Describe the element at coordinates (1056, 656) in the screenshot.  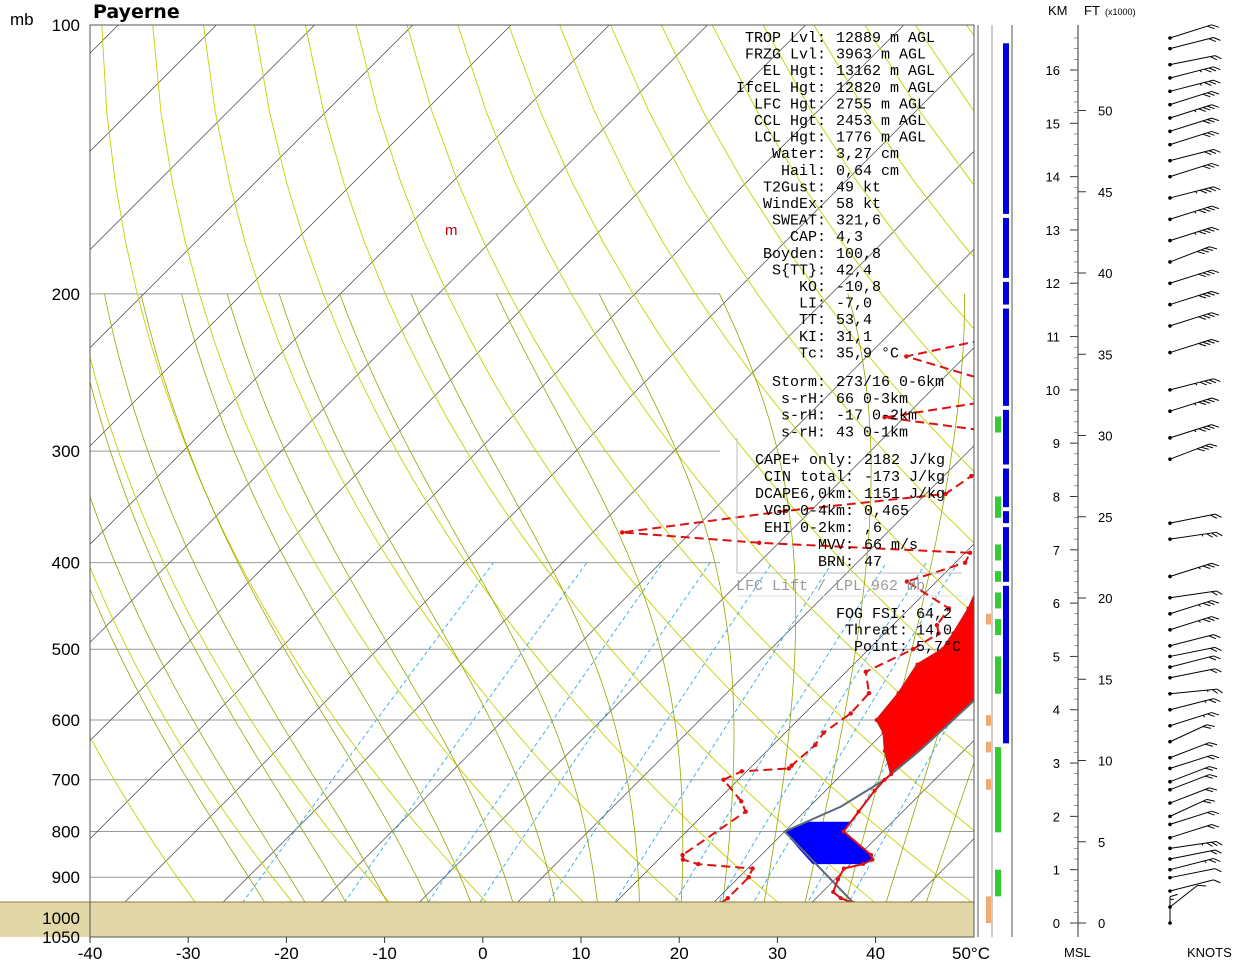
I see `km-tick-5: 5` at that location.